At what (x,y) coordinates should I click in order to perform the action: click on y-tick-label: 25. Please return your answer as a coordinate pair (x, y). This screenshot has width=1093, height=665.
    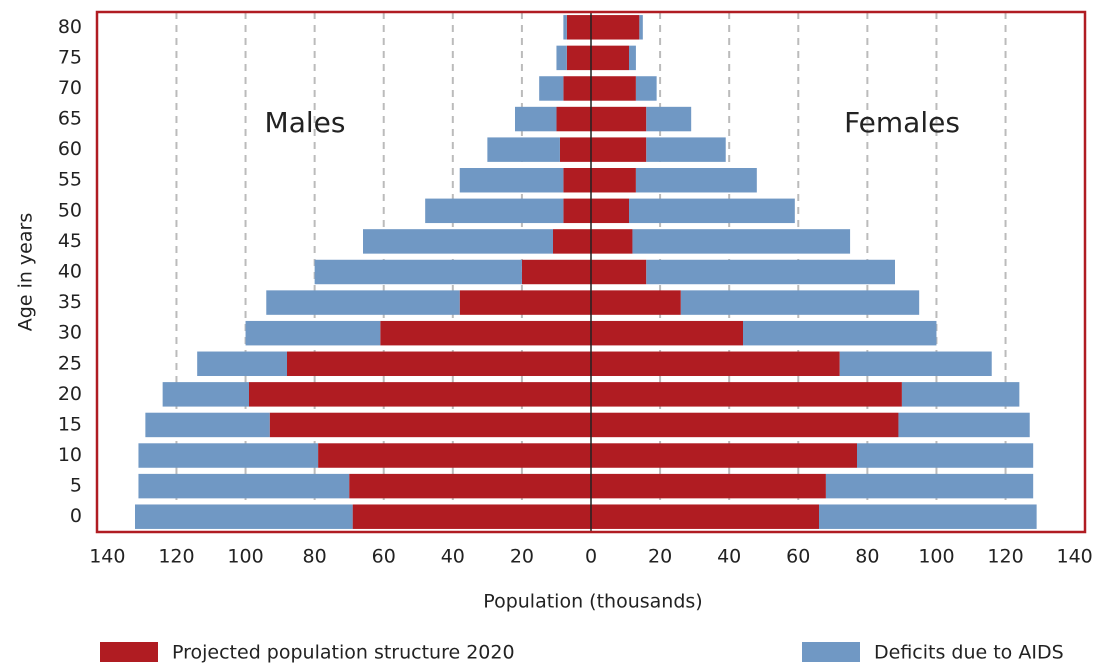
    Looking at the image, I should click on (70, 363).